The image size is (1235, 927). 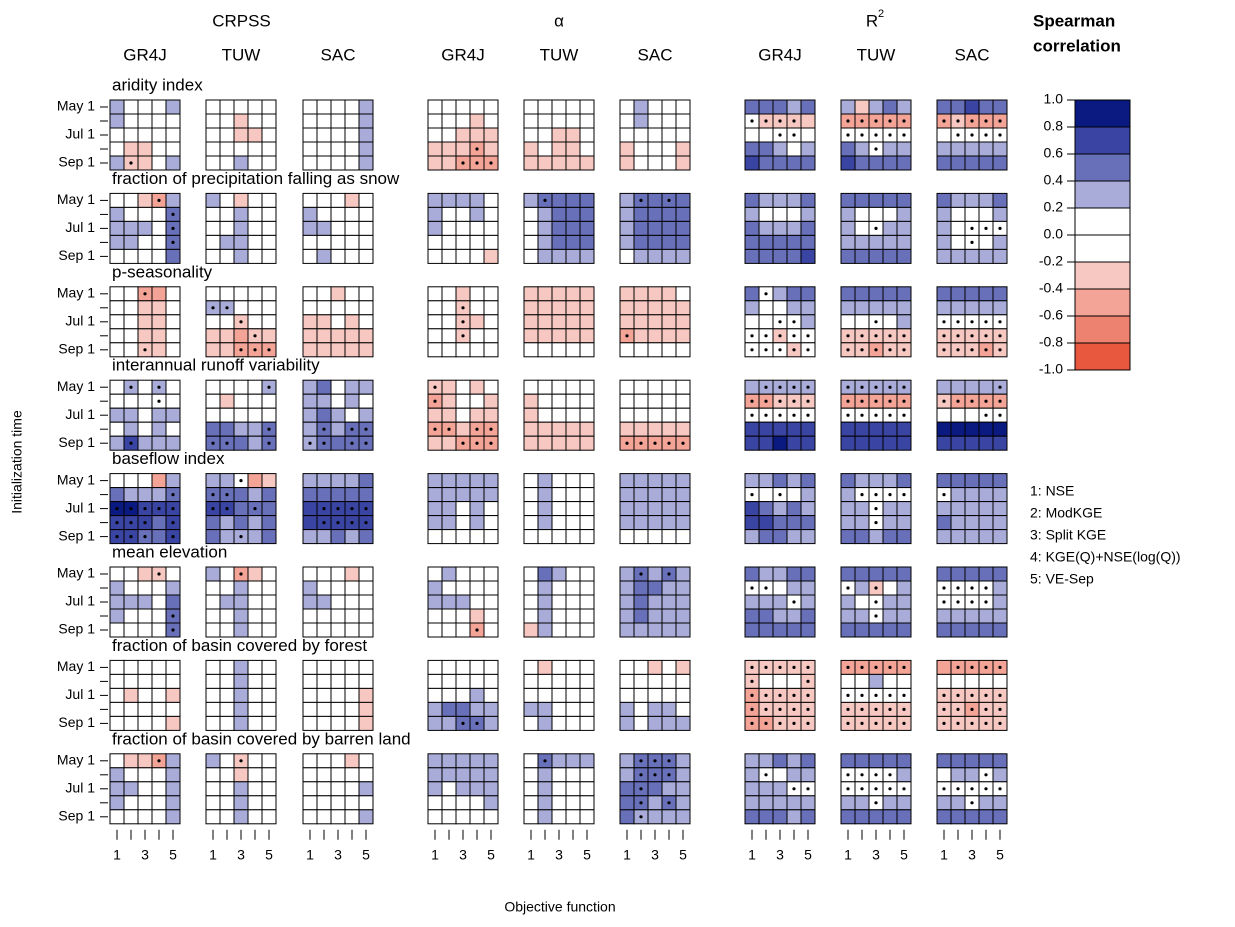 What do you see at coordinates (338, 54) in the screenshot?
I see `model-name: SAC` at bounding box center [338, 54].